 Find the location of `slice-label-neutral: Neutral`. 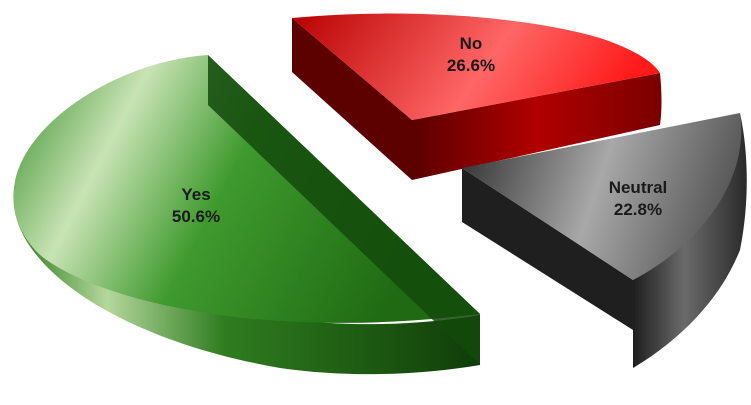

slice-label-neutral: Neutral is located at coordinates (638, 187).